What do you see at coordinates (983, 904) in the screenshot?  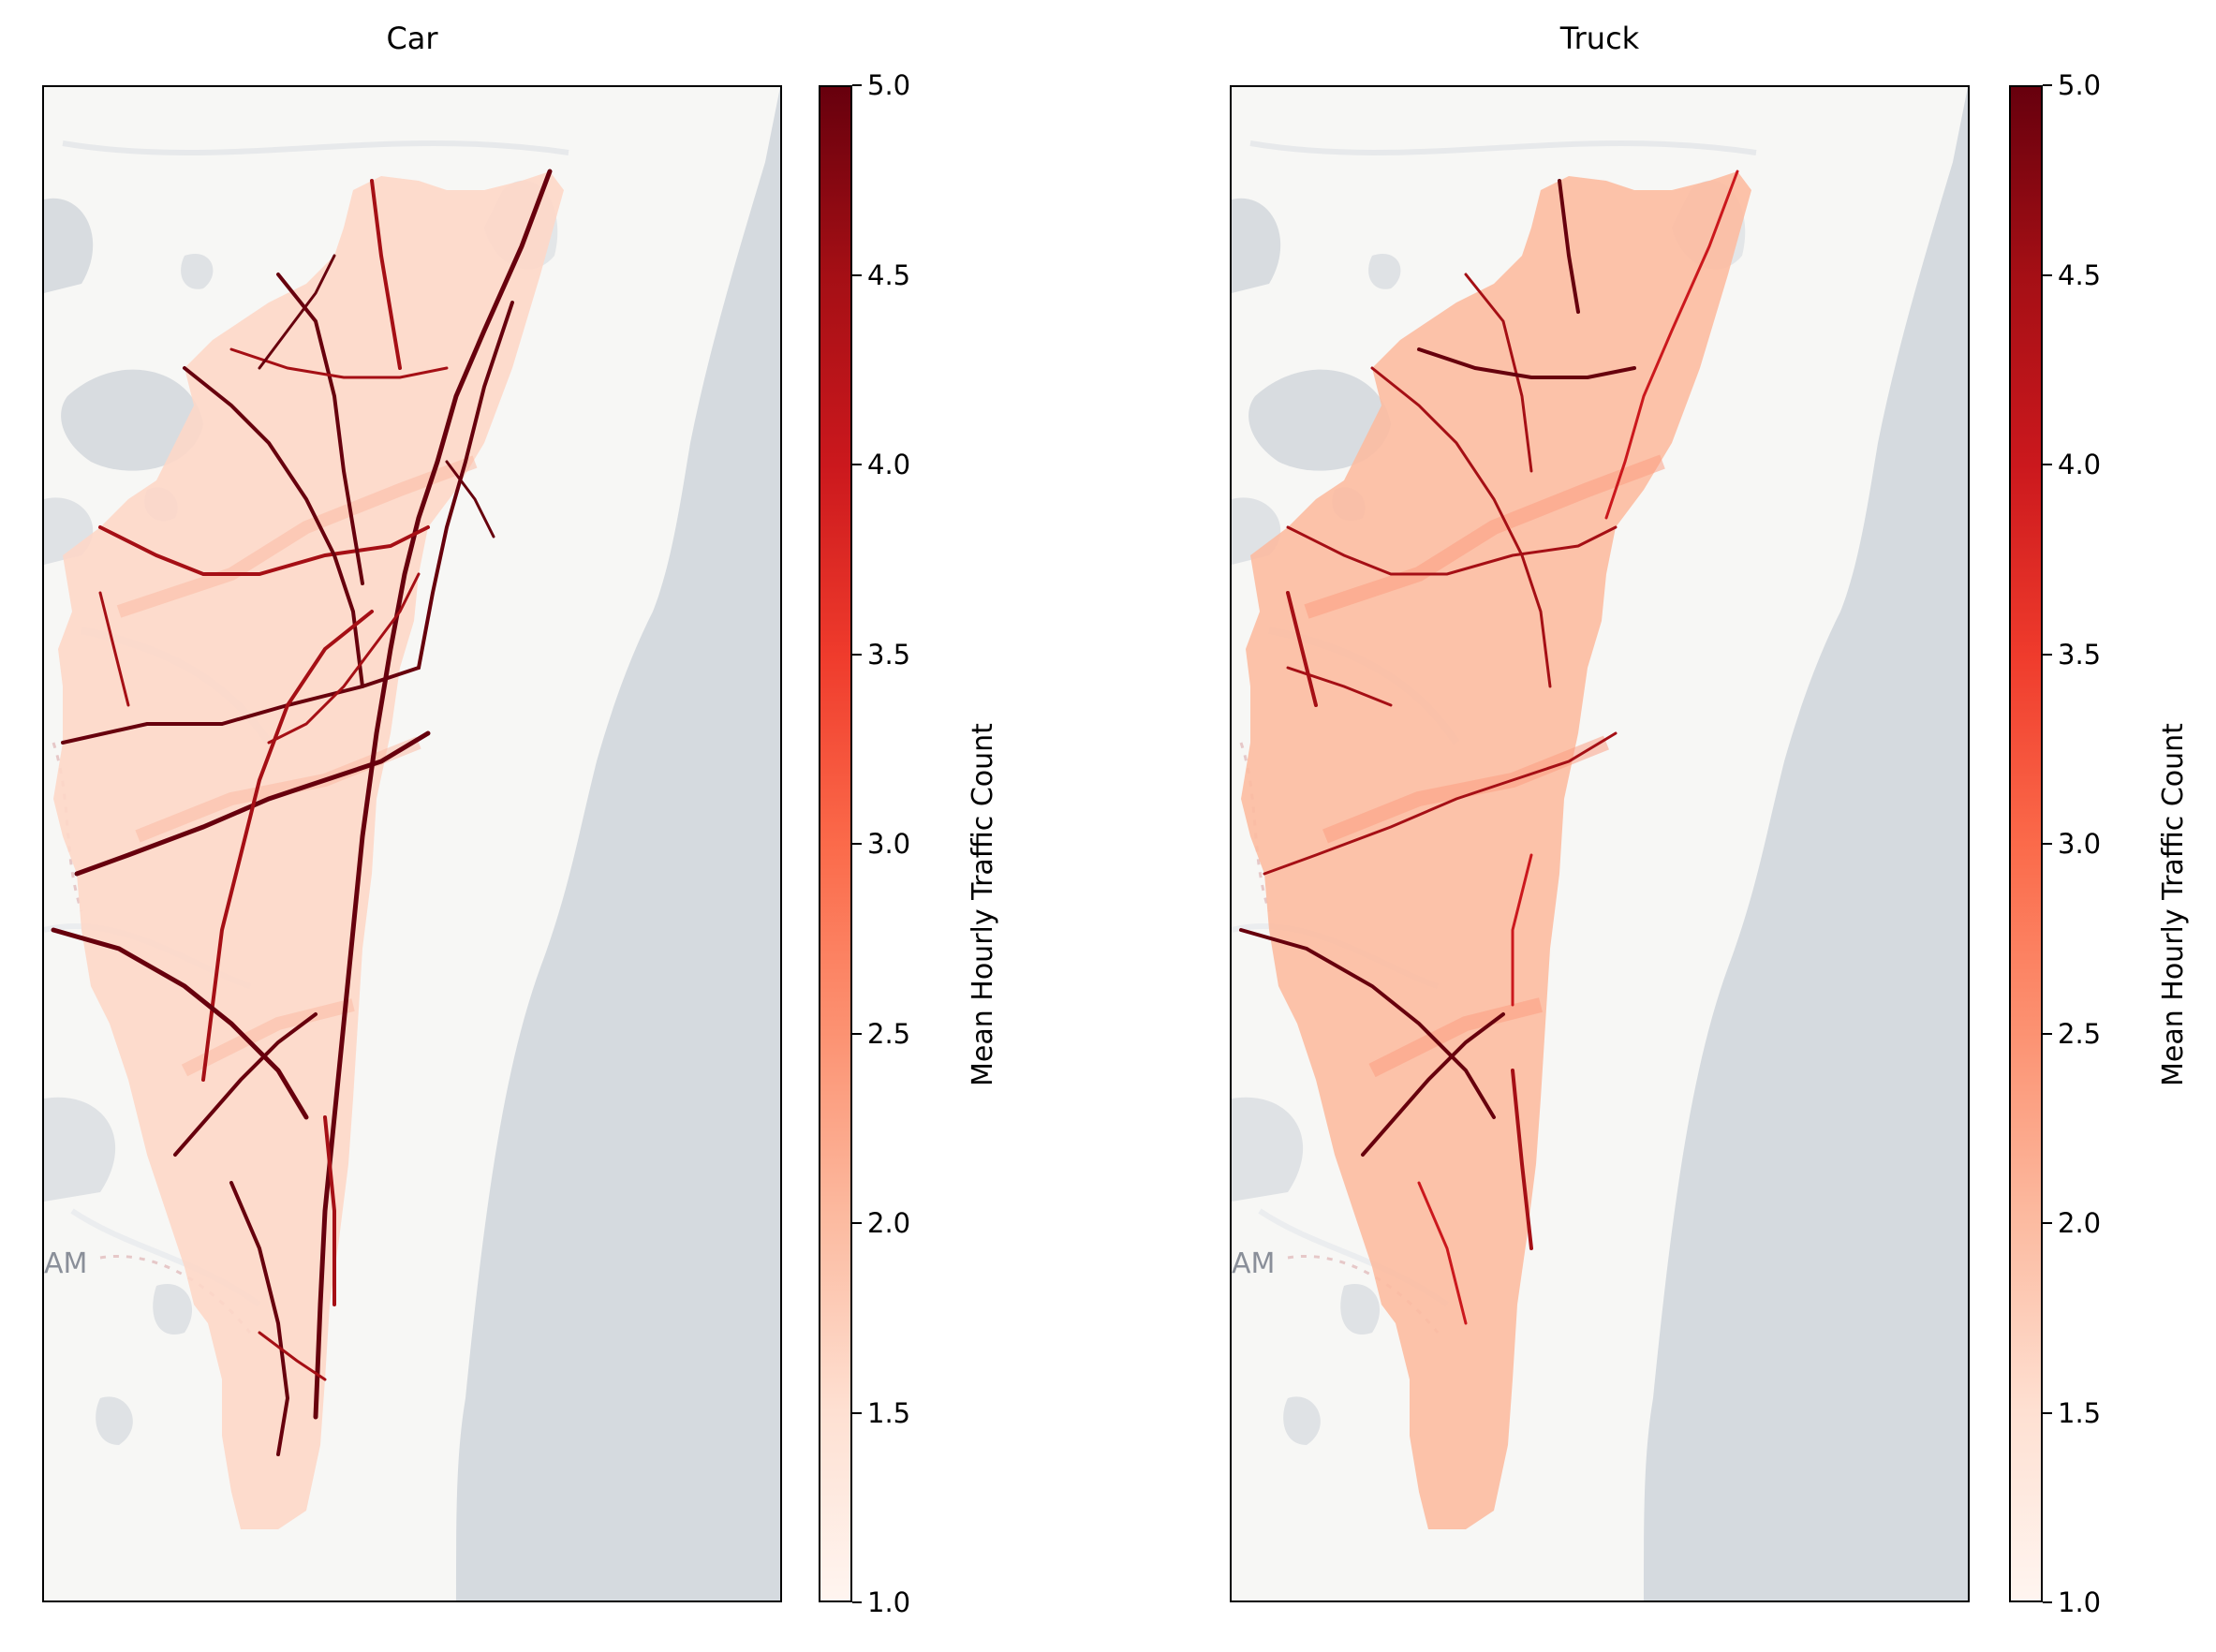 I see `colorbar-label-car: Mean Hourly Traffic Count` at bounding box center [983, 904].